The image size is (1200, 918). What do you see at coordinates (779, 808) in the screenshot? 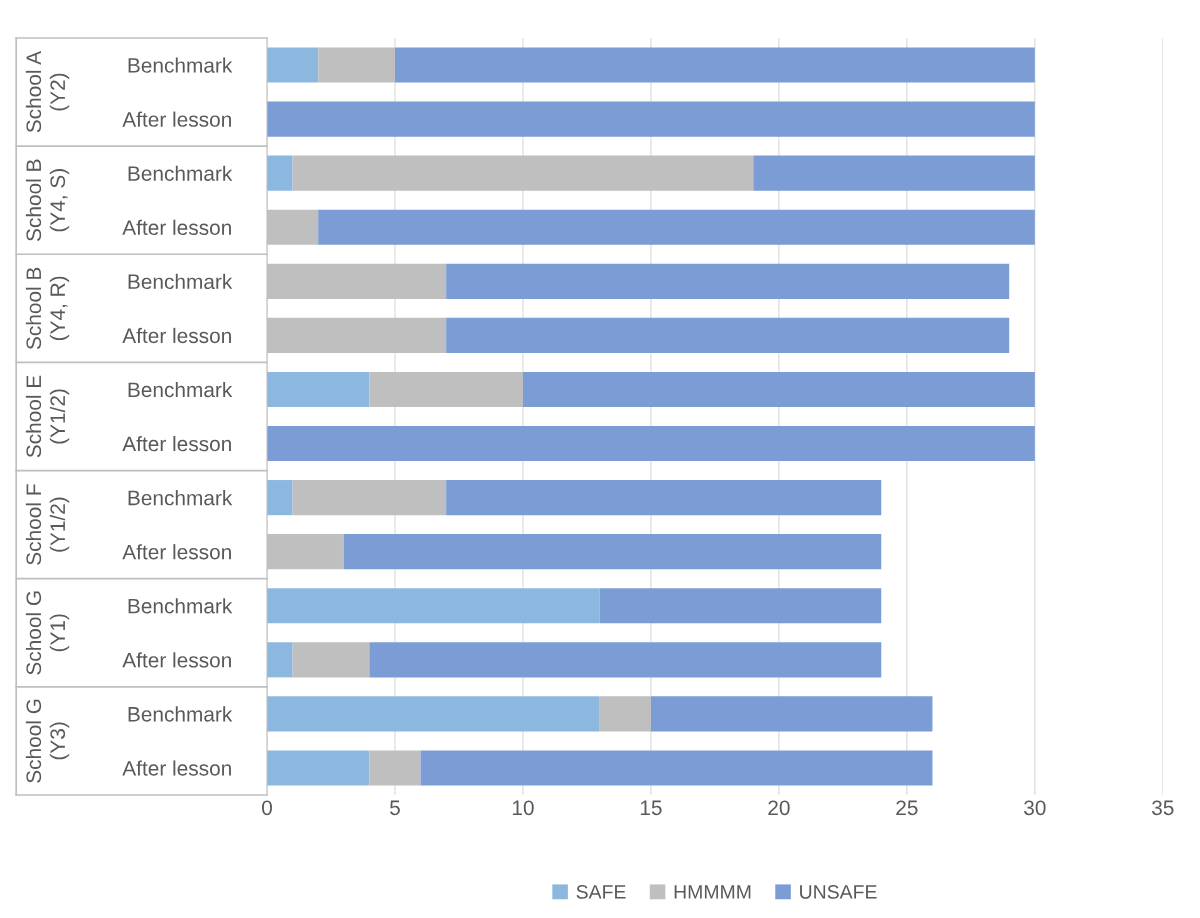
I see `x-tick-label: 20` at bounding box center [779, 808].